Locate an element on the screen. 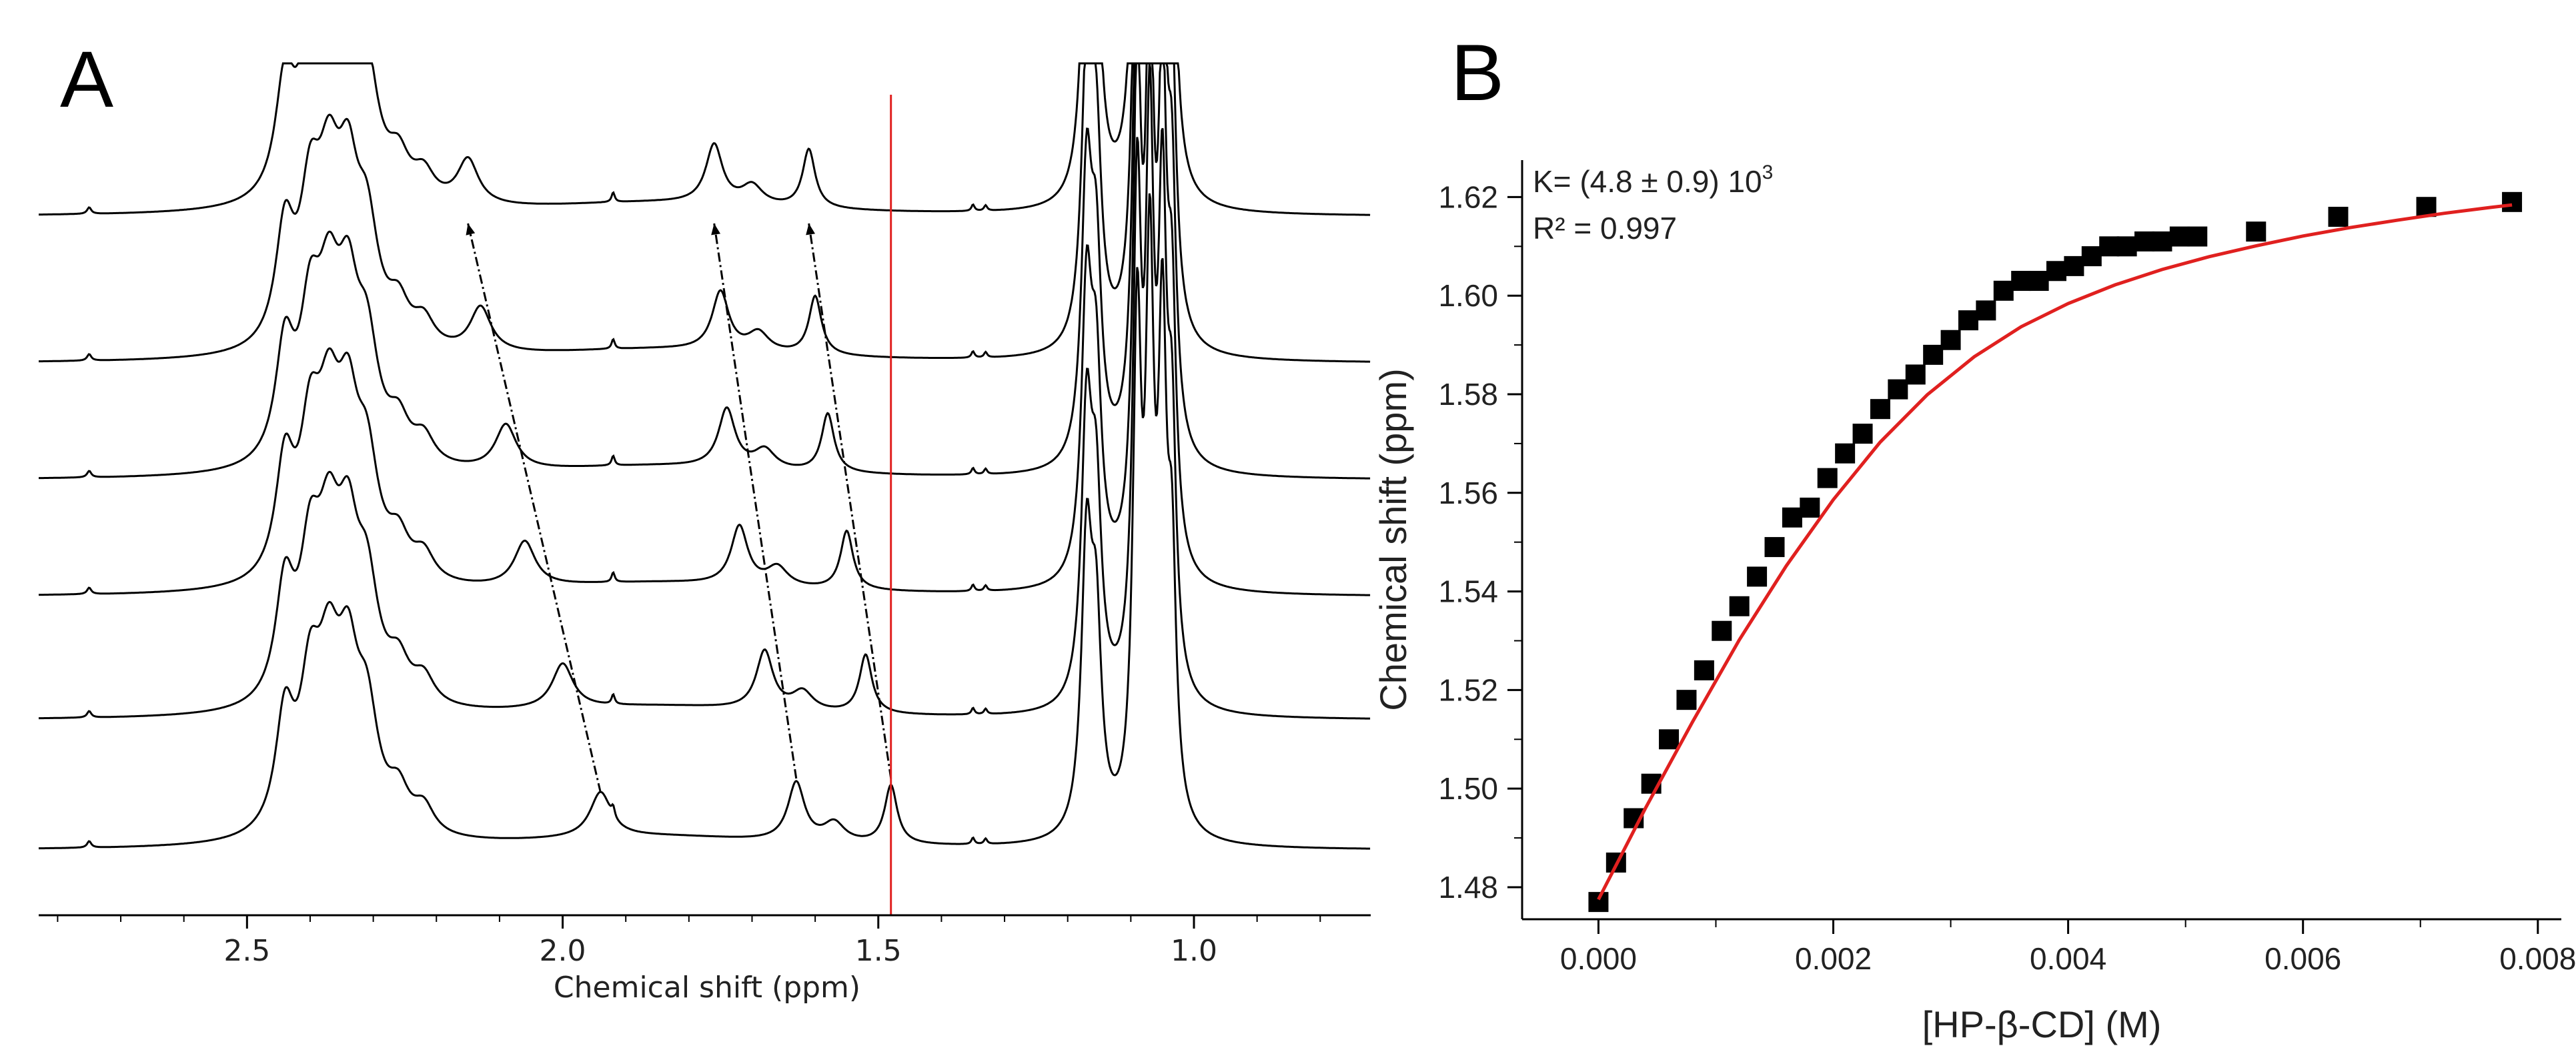  x-tick-label-a: 1.5 is located at coordinates (879, 951).